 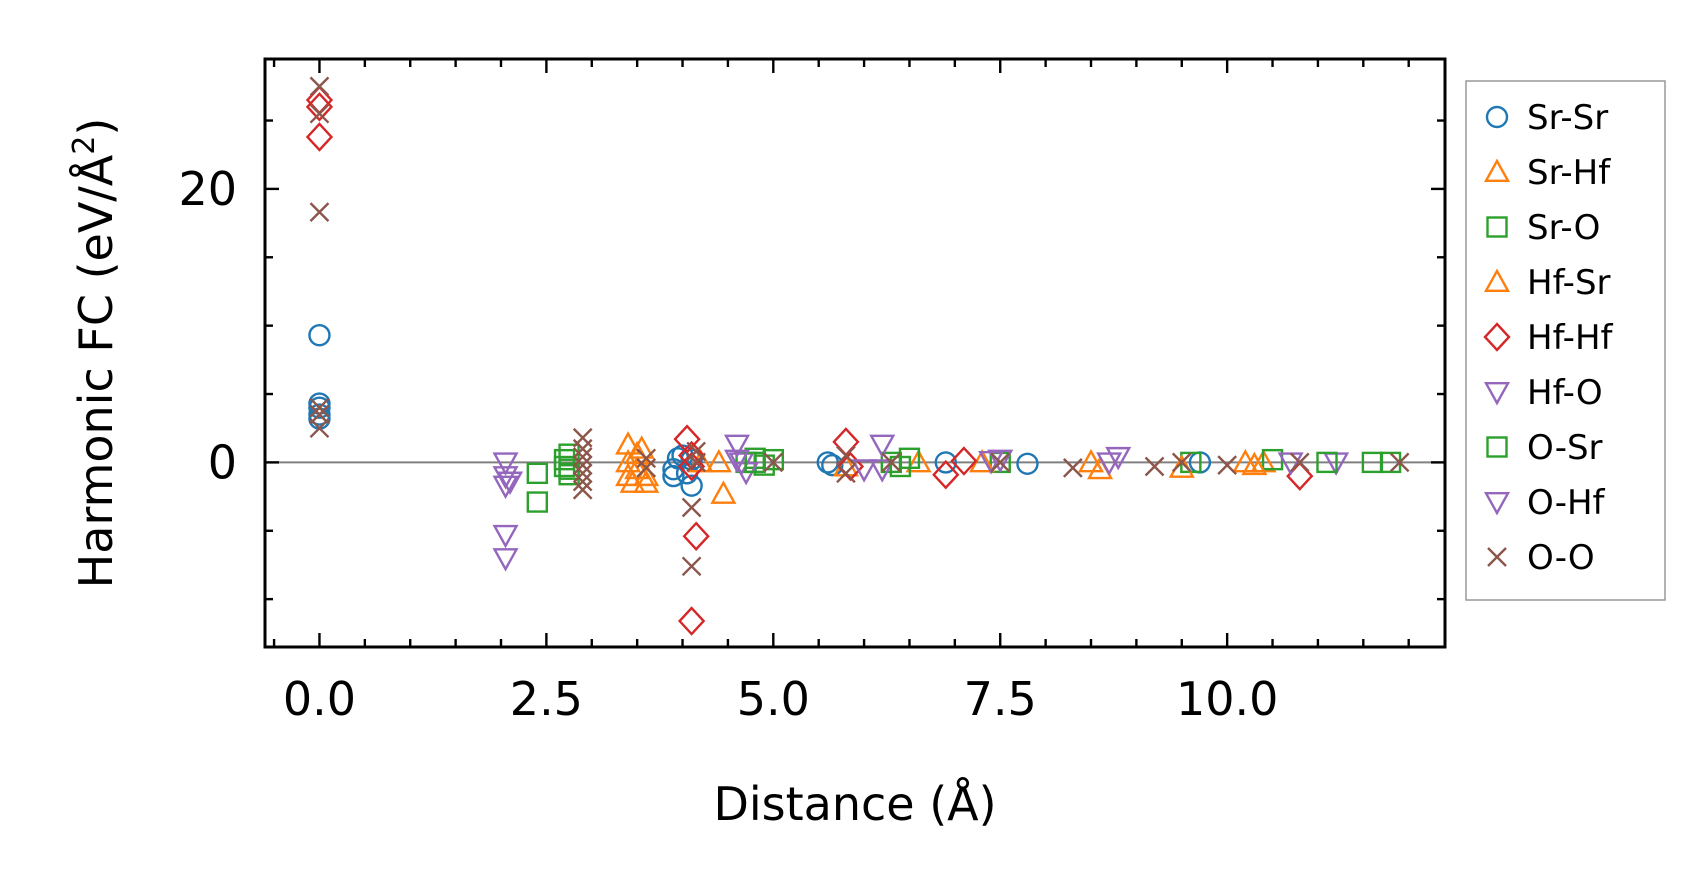 I want to click on legend-label-sr-sr: Sr-Sr, so click(x=1567, y=118).